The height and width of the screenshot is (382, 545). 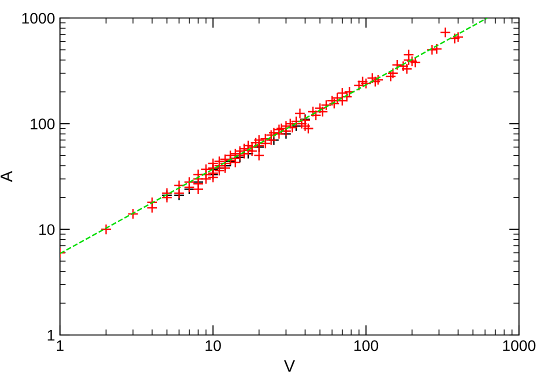 What do you see at coordinates (47, 230) in the screenshot?
I see `y-tick-label: 10` at bounding box center [47, 230].